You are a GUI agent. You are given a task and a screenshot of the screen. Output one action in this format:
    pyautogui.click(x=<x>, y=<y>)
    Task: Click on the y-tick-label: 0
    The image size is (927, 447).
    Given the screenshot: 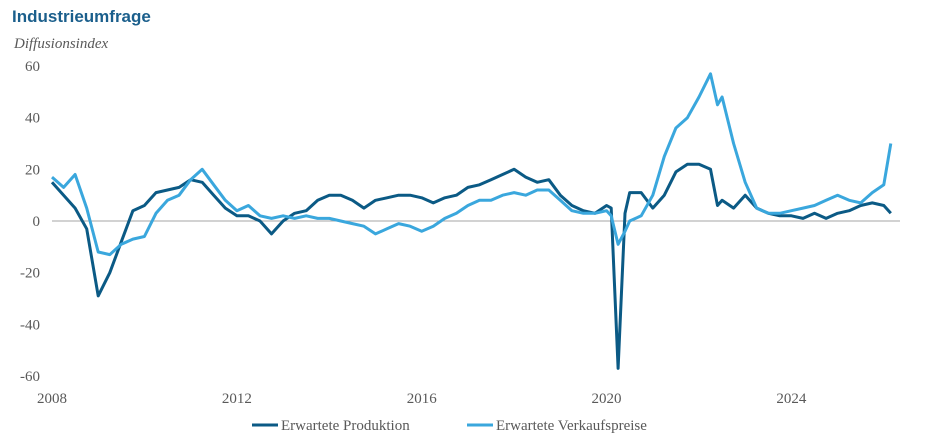 What is the action you would take?
    pyautogui.click(x=37, y=222)
    